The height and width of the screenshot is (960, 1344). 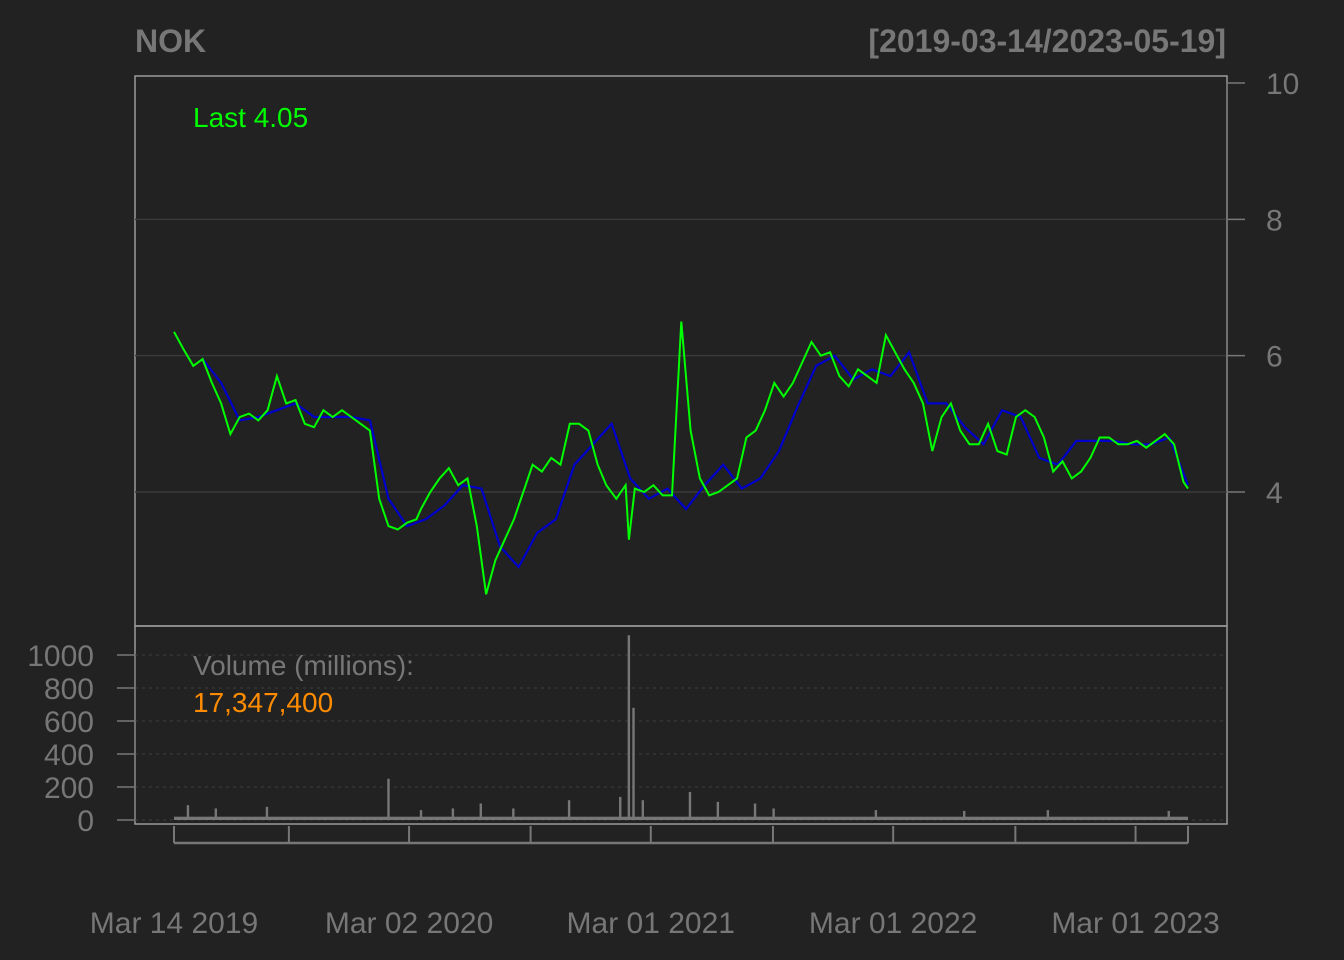 I want to click on price-y-axis: 4 6 8 10, so click(x=1262, y=289).